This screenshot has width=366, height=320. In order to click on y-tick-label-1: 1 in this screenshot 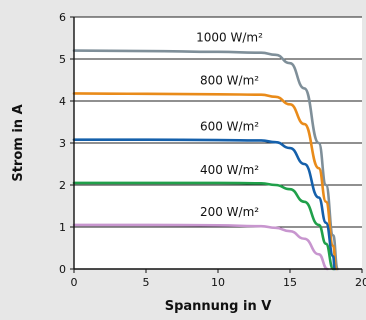, I will do `click(62, 227)`.